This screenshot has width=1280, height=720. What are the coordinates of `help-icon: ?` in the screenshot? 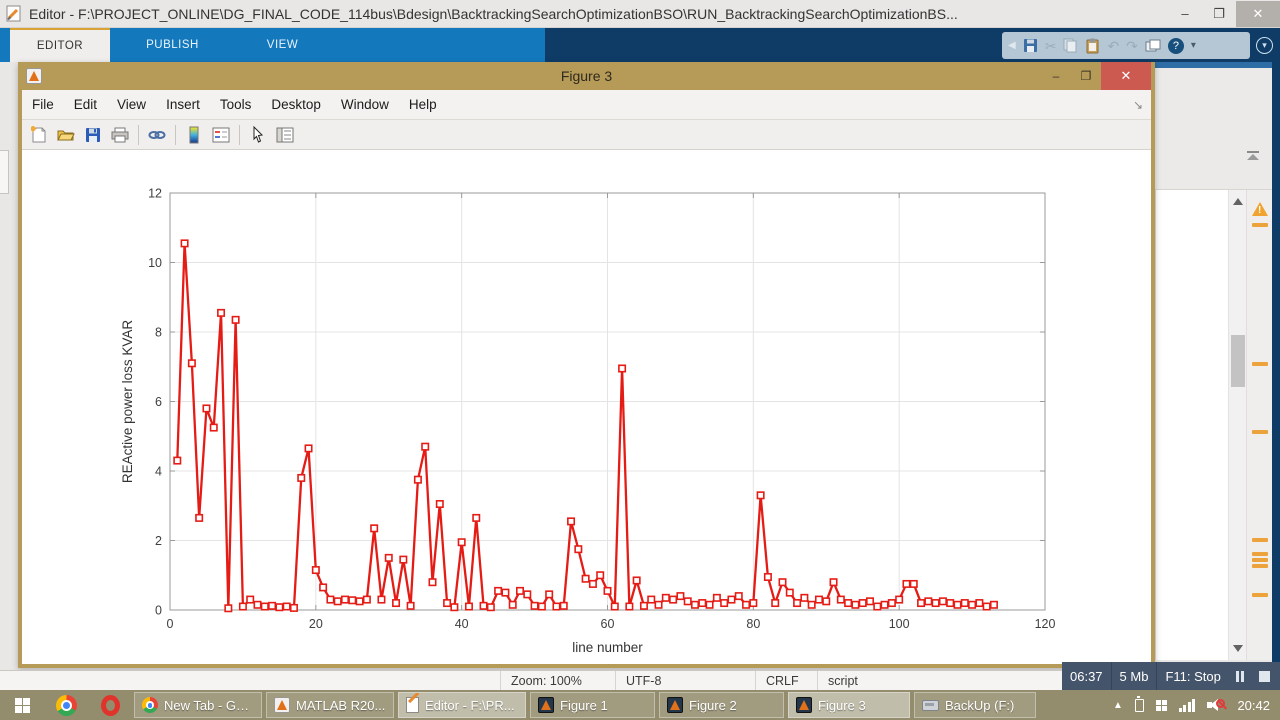 It's located at (1175, 45).